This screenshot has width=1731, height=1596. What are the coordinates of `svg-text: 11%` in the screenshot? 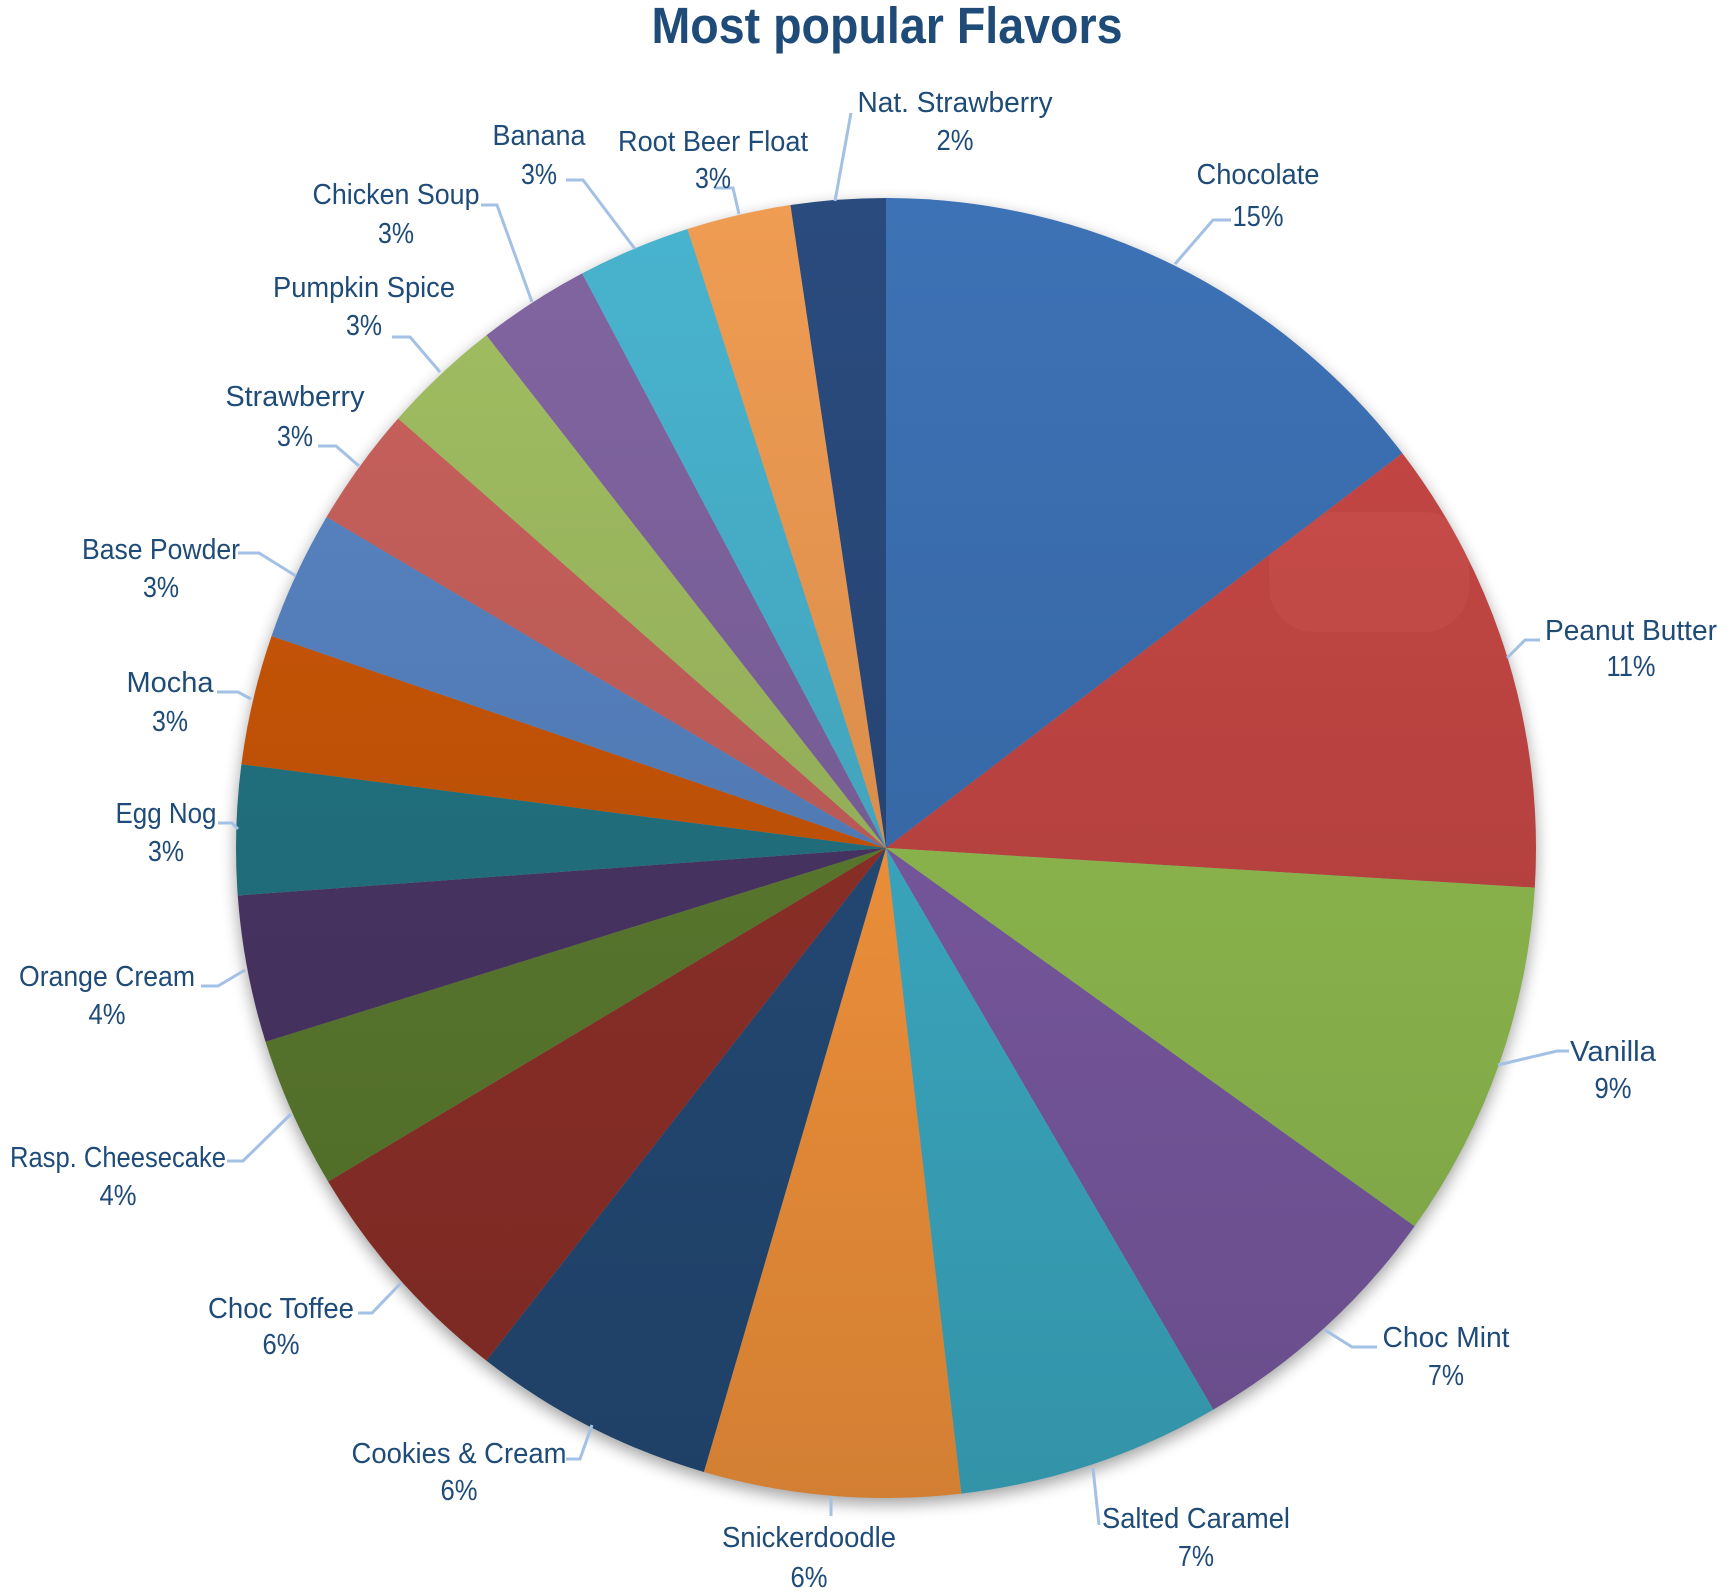 It's located at (1631, 667).